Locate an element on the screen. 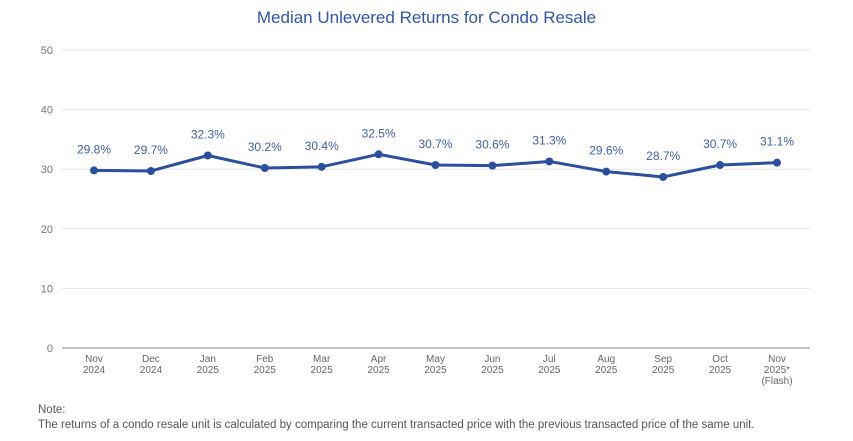  x-tick-label: (Flash) is located at coordinates (776, 381).